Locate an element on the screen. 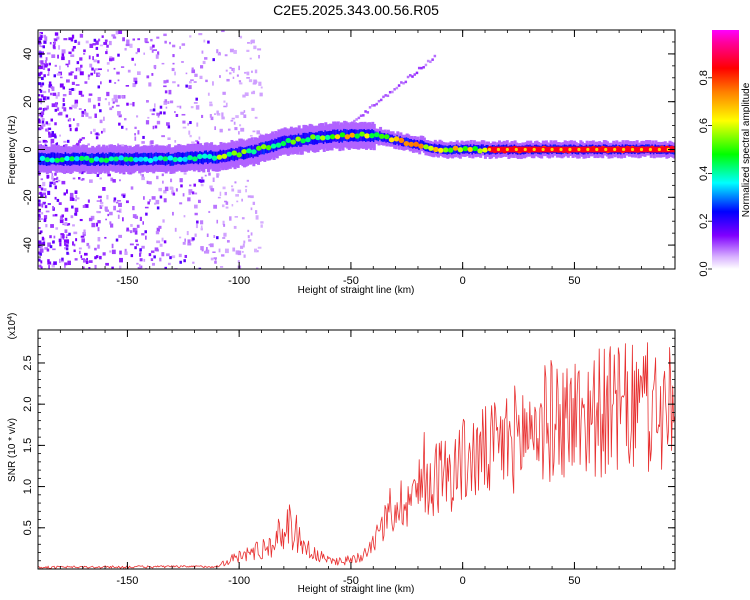 The image size is (750, 600). snr-scale-exp: 4 is located at coordinates (10, 318).